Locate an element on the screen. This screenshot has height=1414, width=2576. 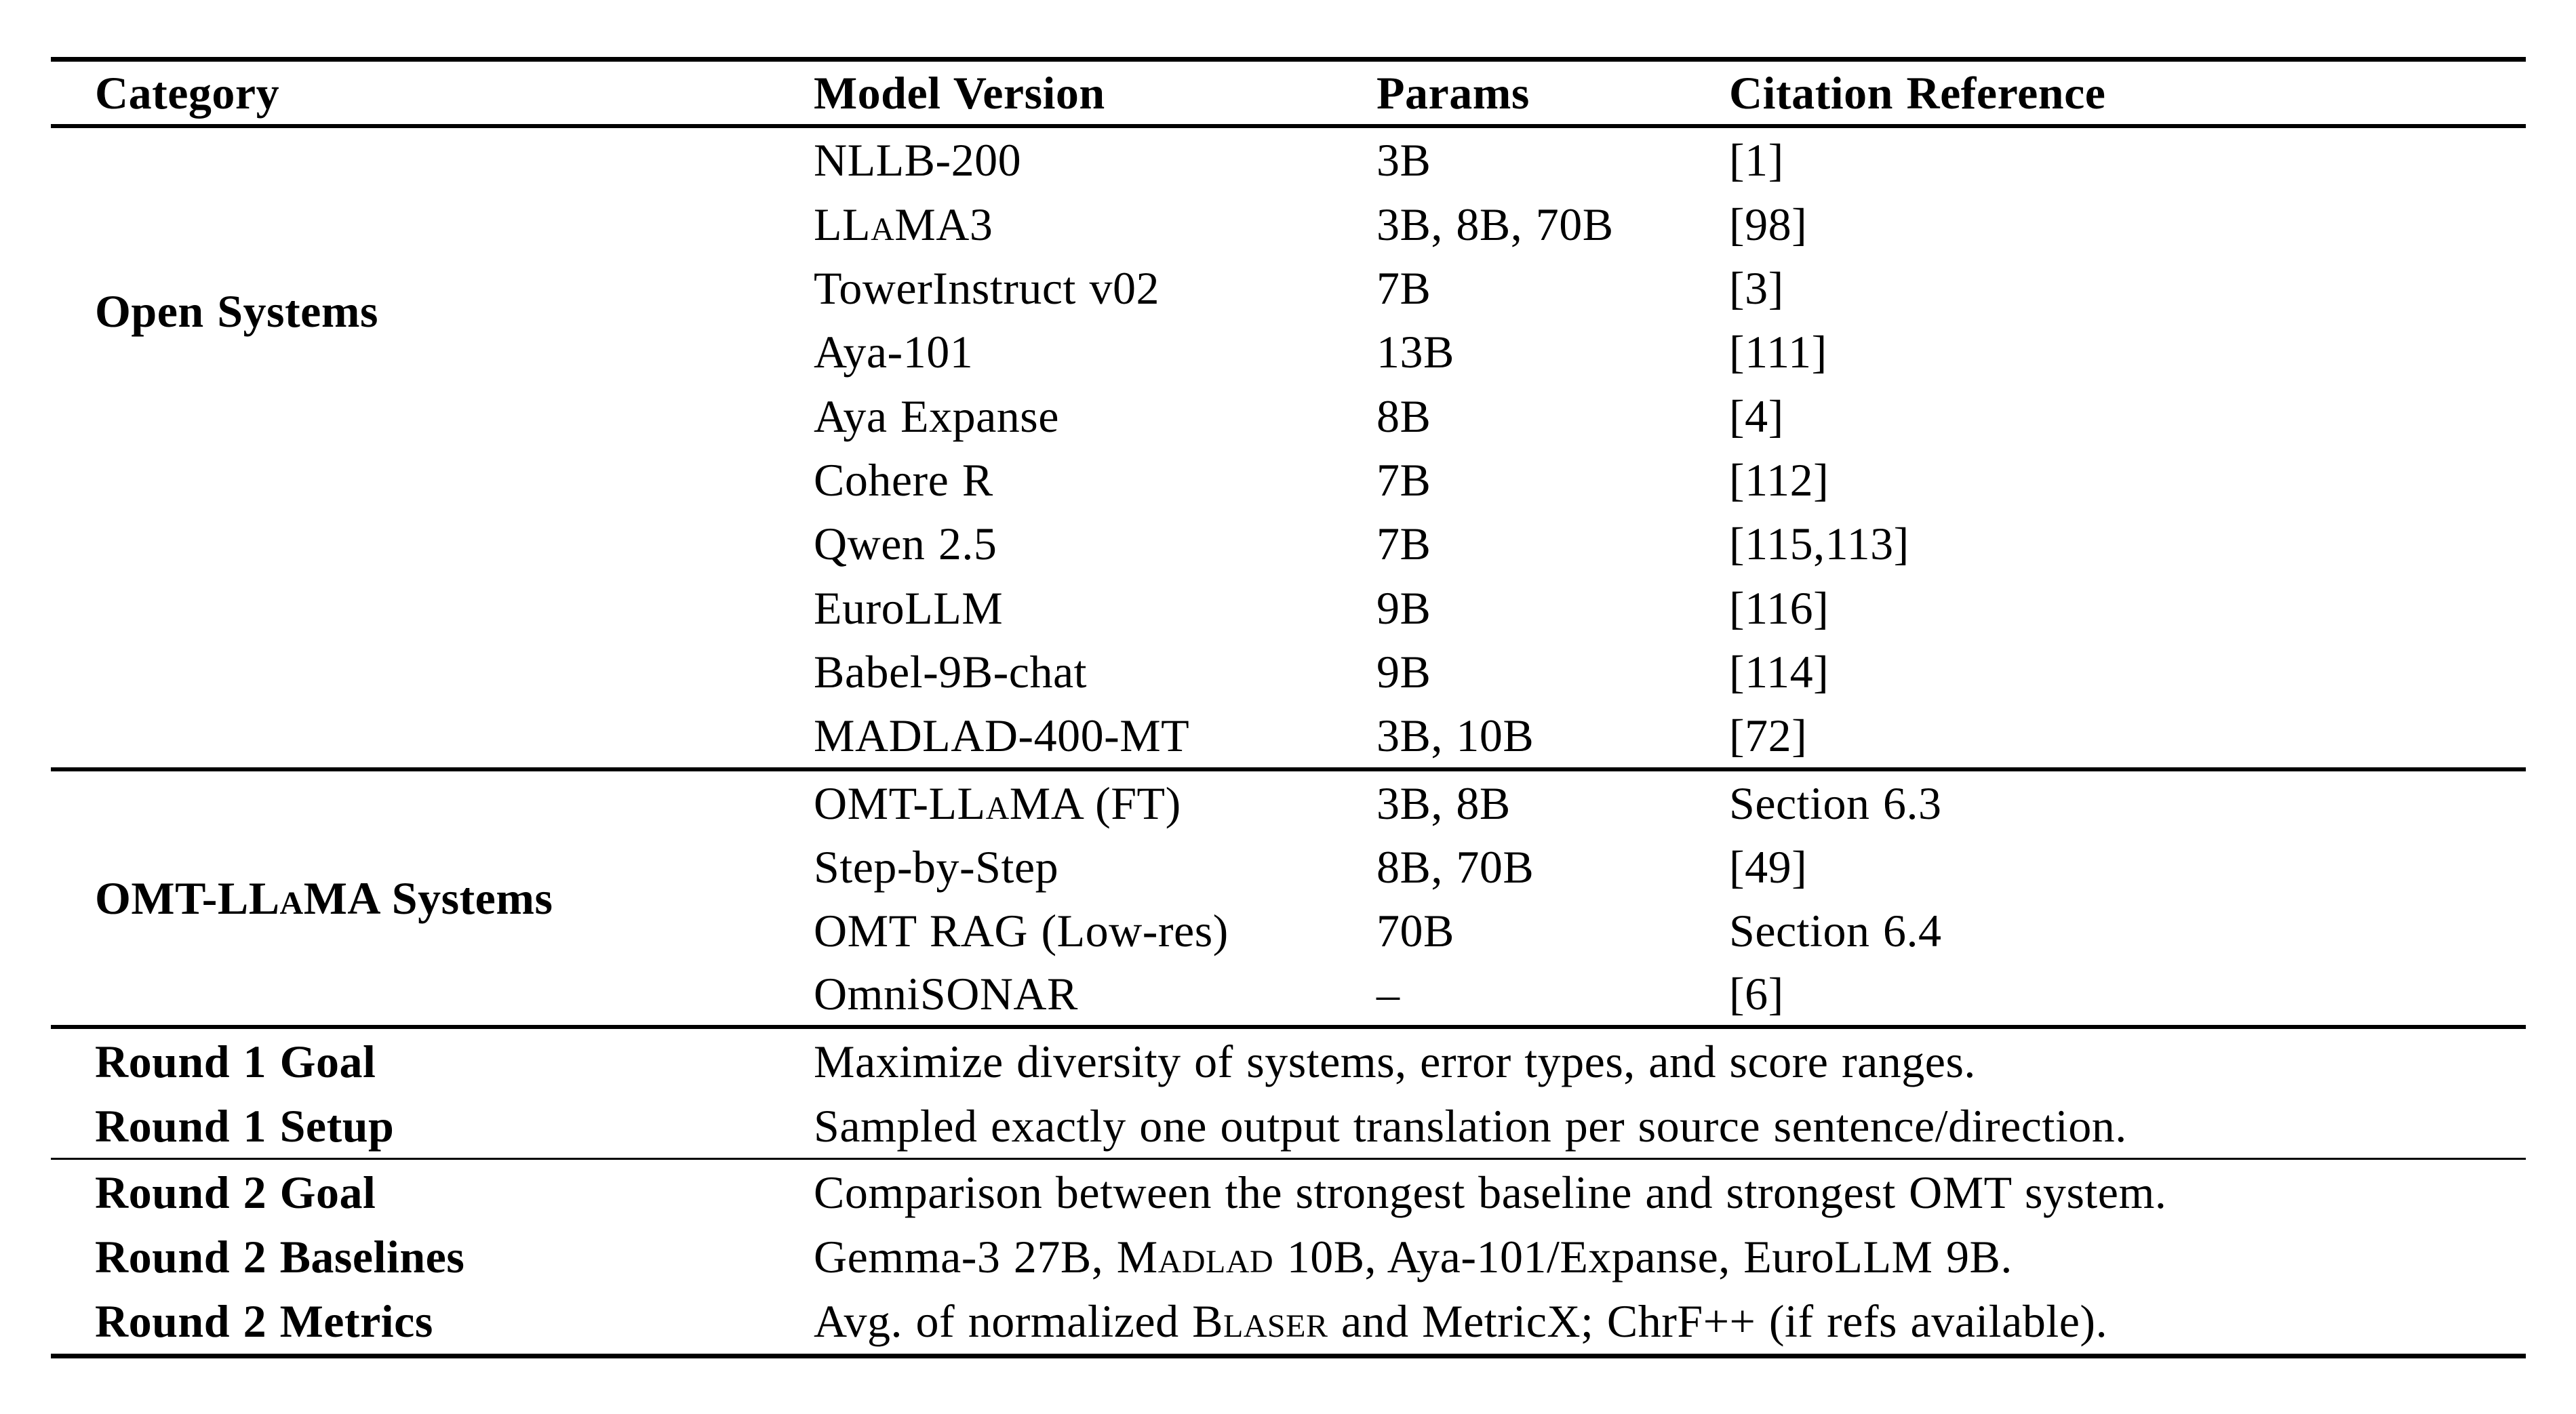
summary-label: Round 2 Goal is located at coordinates (235, 1192).